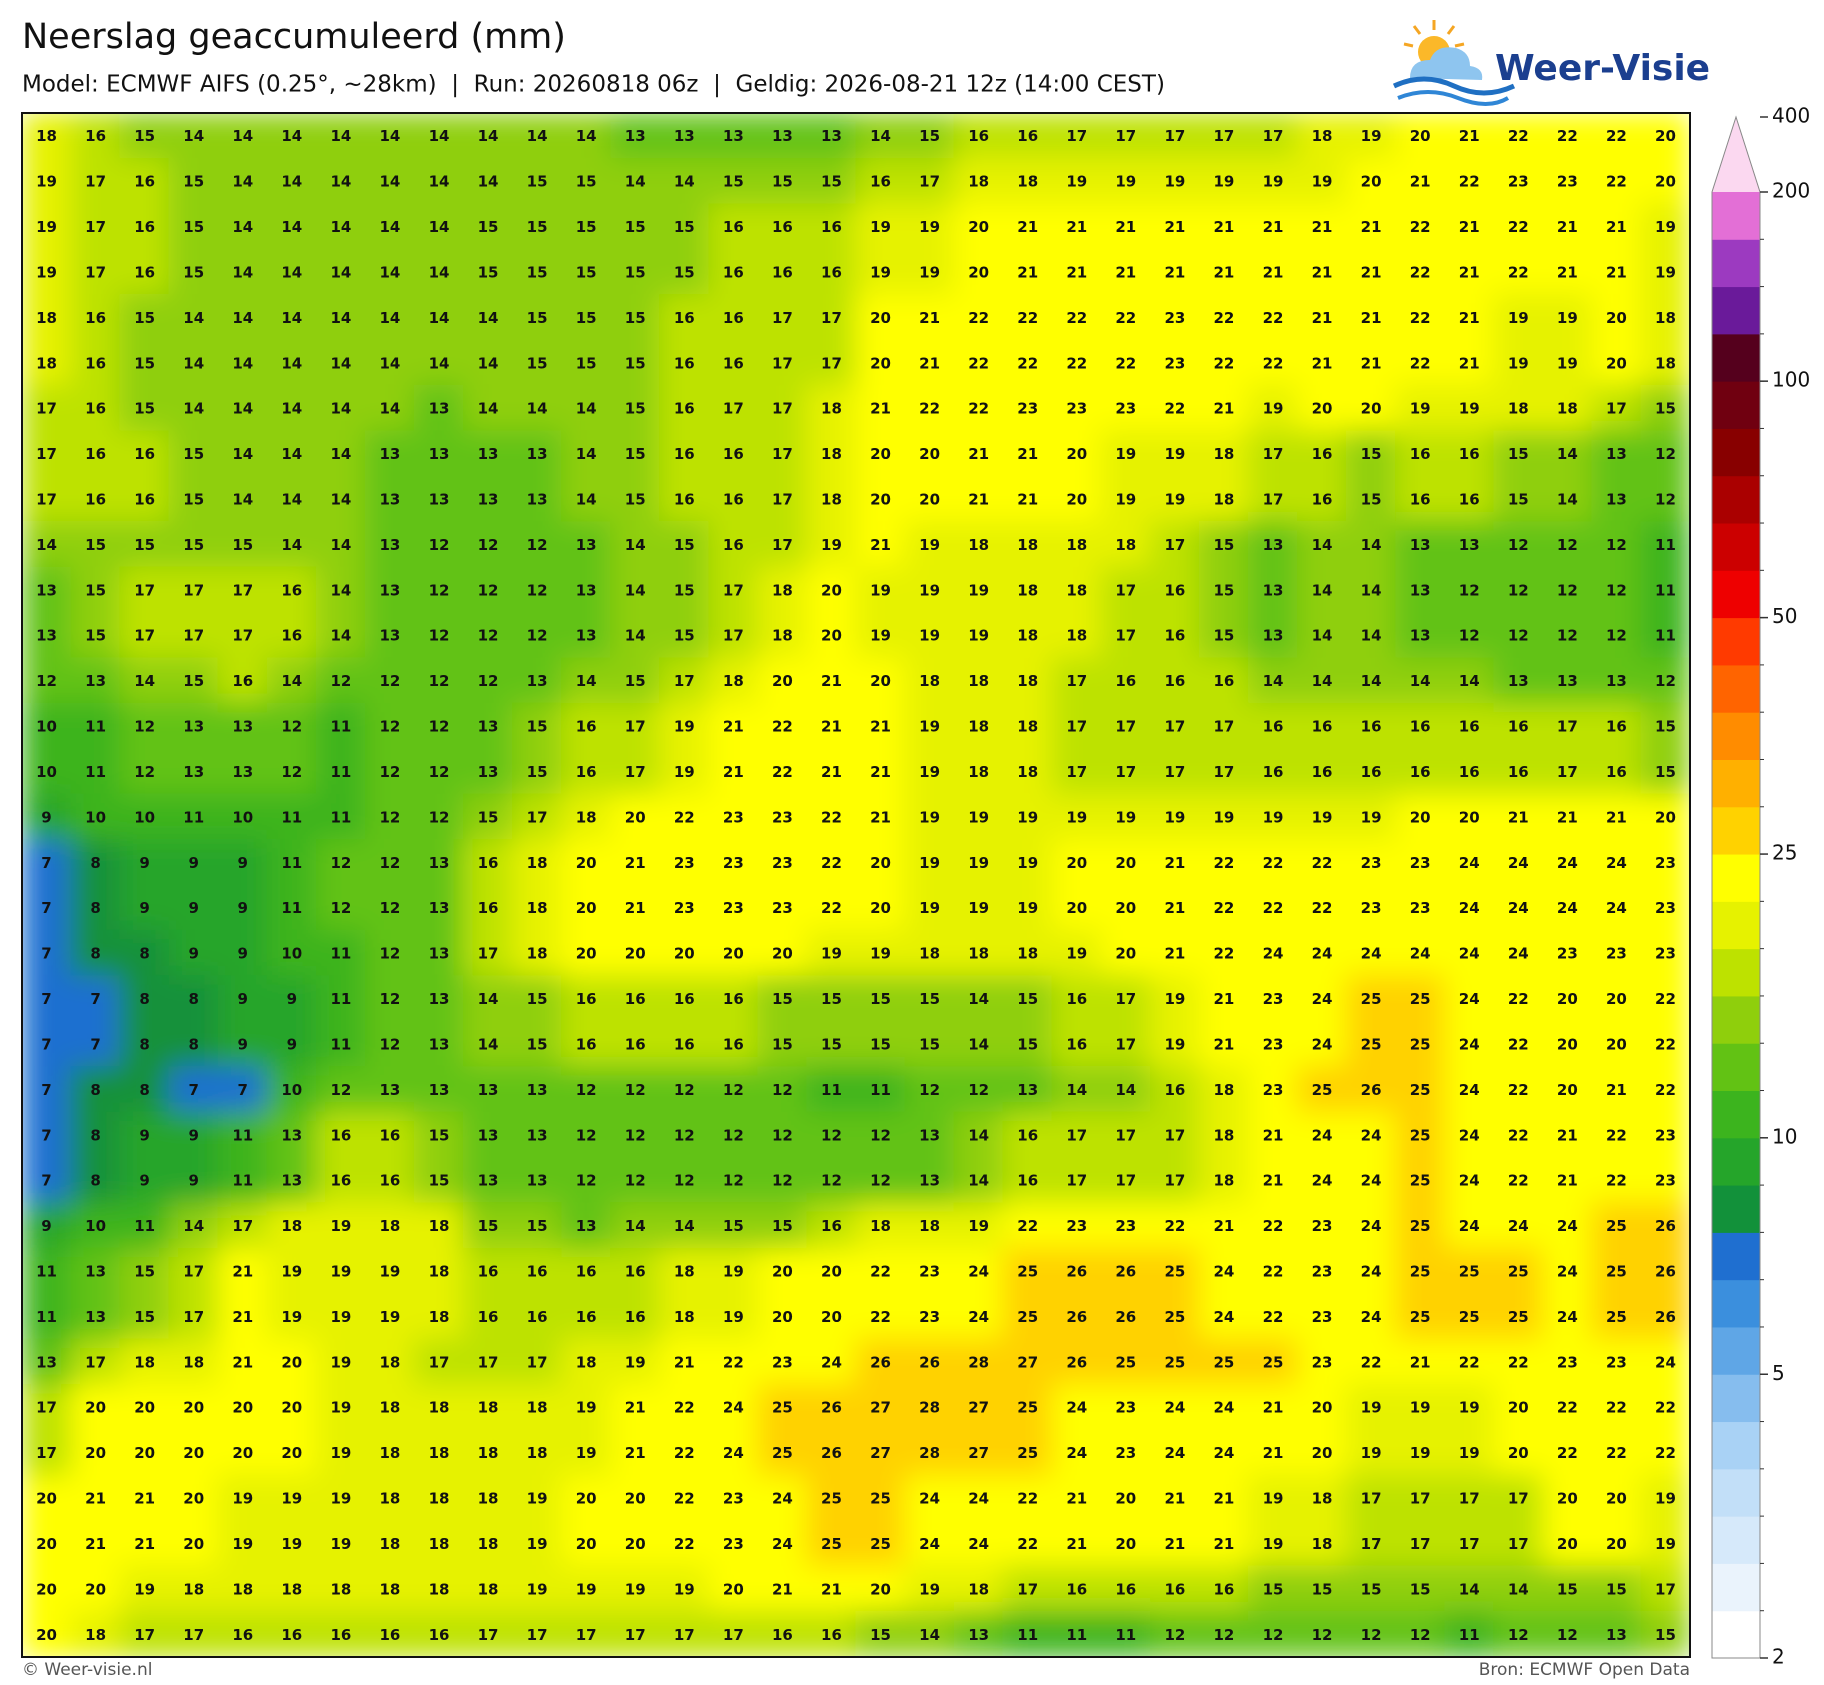 The width and height of the screenshot is (1824, 1685). Describe the element at coordinates (1420, 1499) in the screenshot. I see `precip-value: 17` at that location.